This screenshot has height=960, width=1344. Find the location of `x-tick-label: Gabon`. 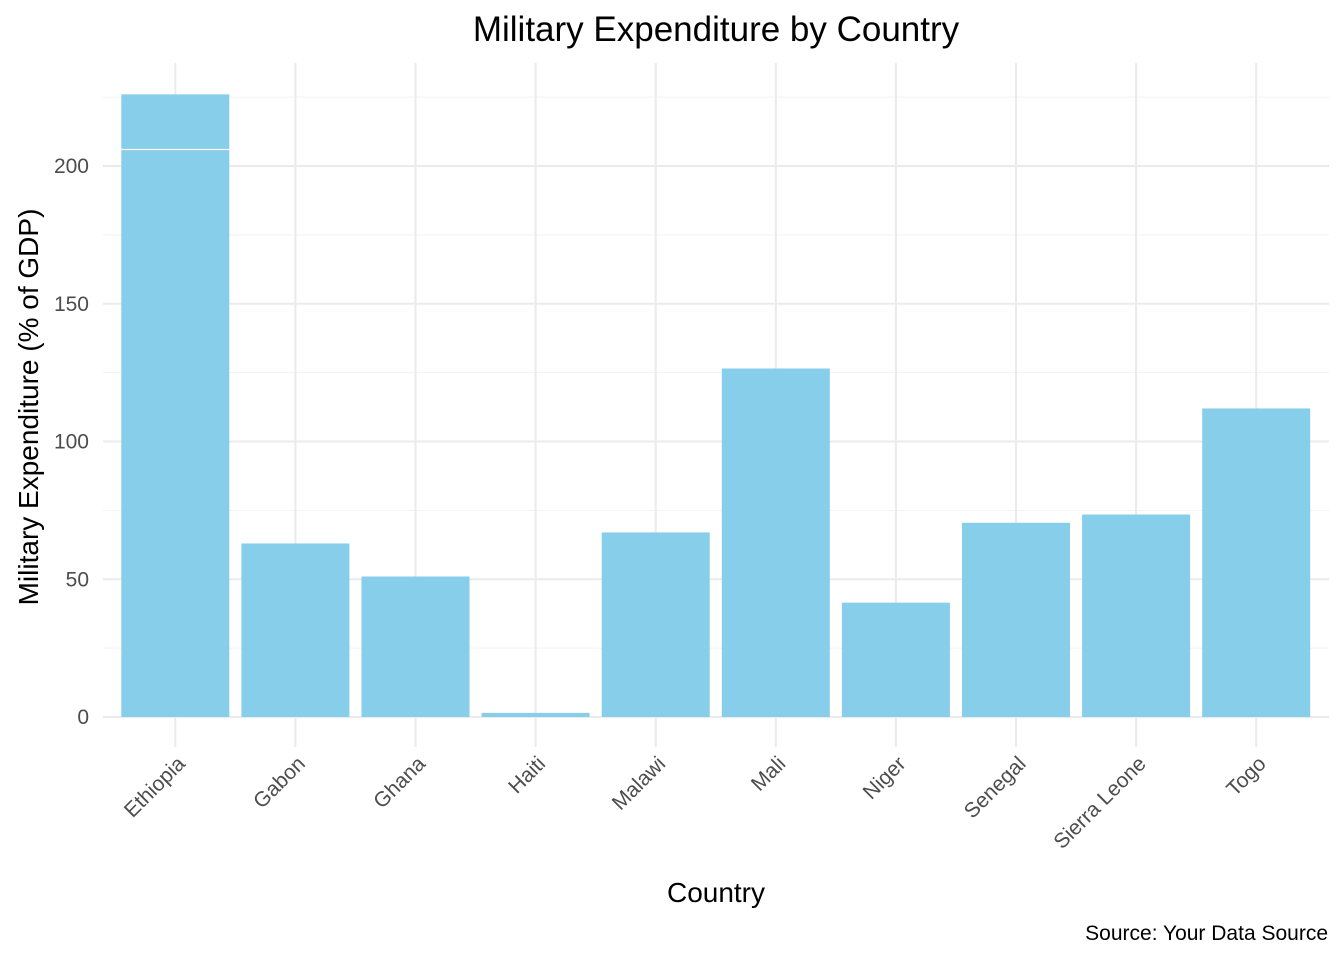

x-tick-label: Gabon is located at coordinates (279, 782).